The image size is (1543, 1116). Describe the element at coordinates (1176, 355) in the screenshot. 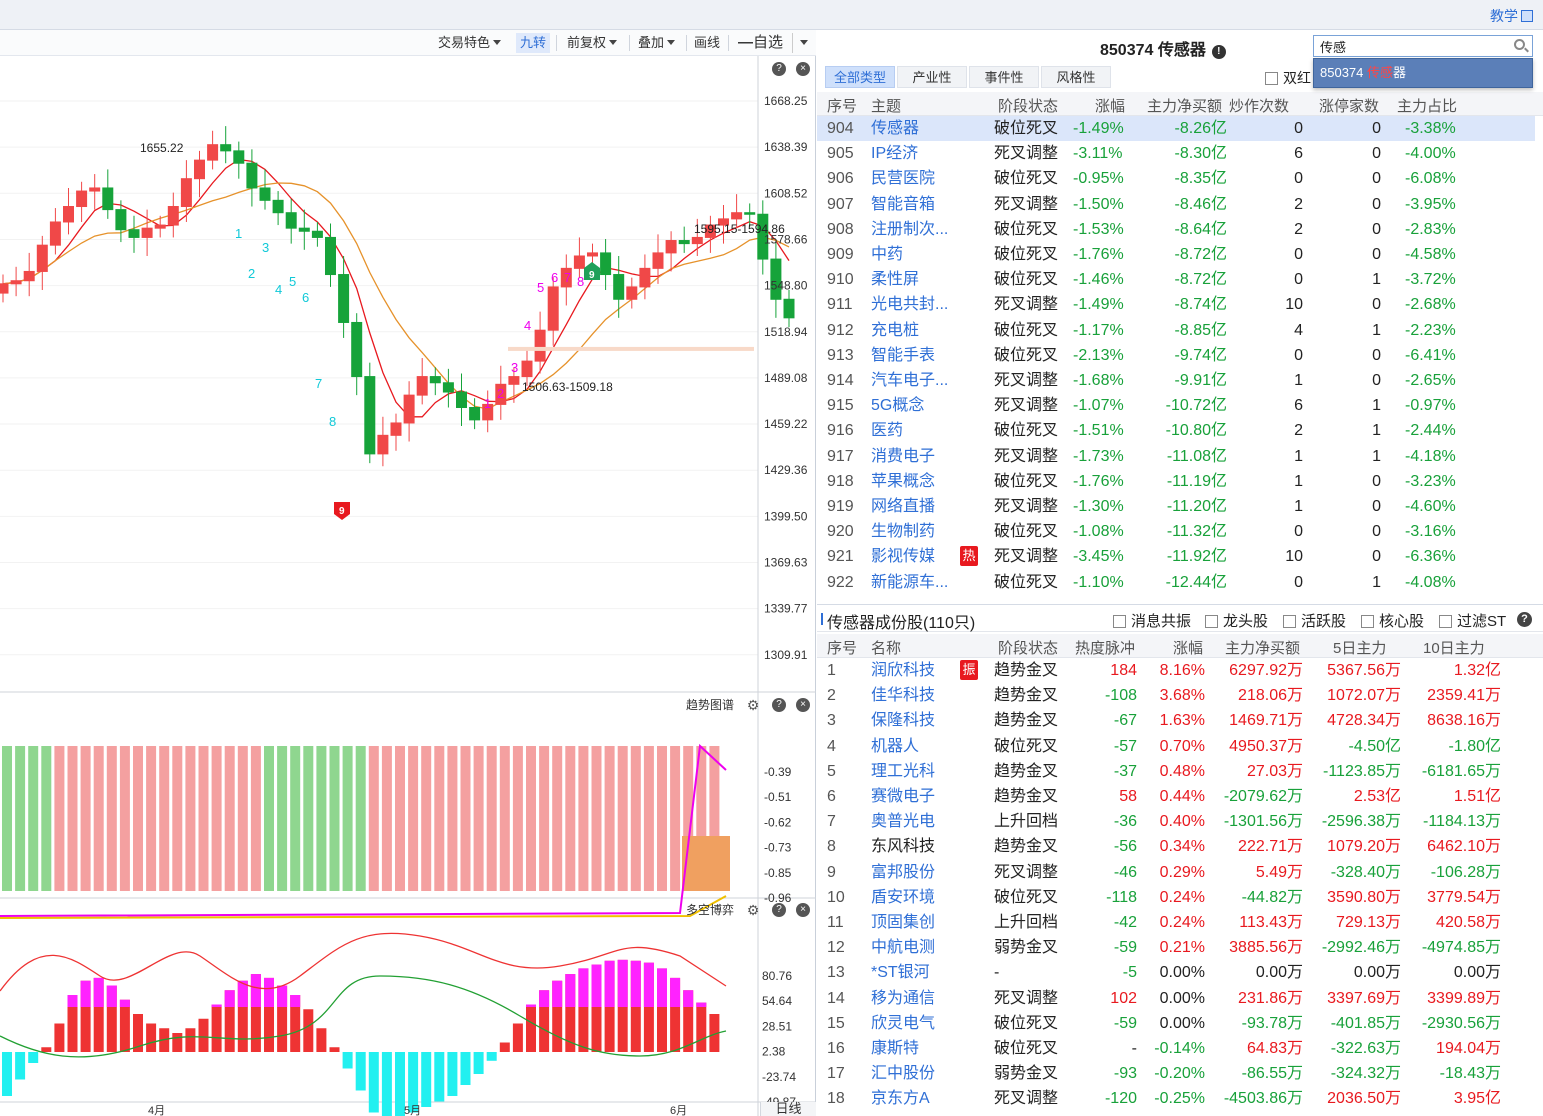

I see `theme-row-913: 913 智能手表 破位死叉 -2.13% -9.74亿 0 0 -6.41%` at that location.